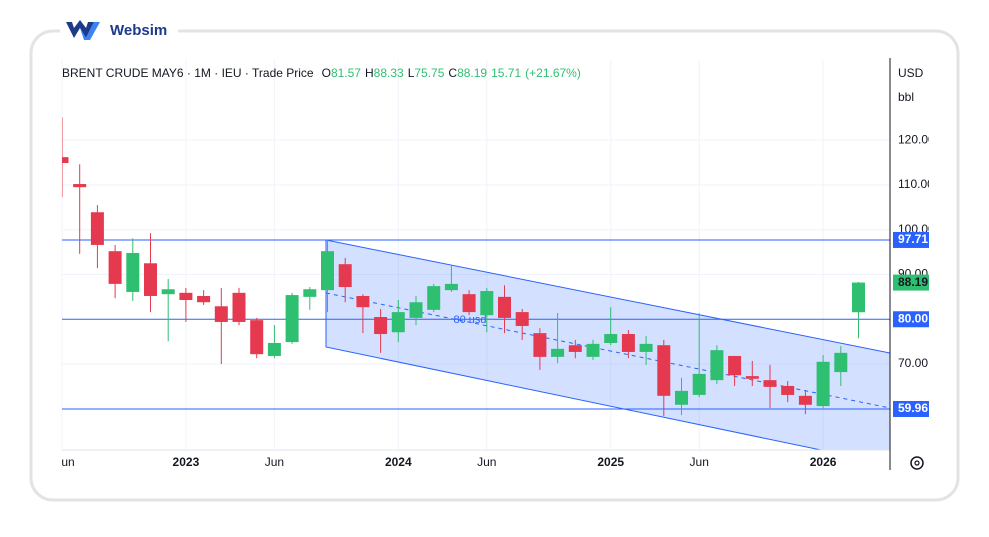  What do you see at coordinates (916, 139) in the screenshot?
I see `y-tick-label: 120.00` at bounding box center [916, 139].